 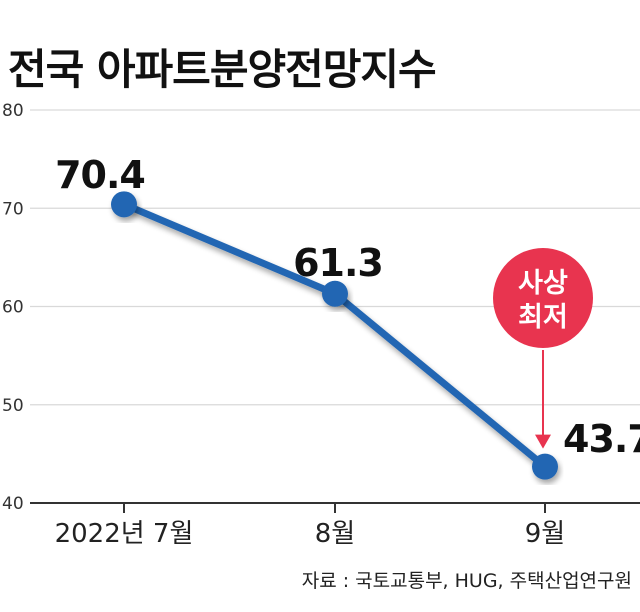 I want to click on y-tick-label: 50, so click(x=13, y=406).